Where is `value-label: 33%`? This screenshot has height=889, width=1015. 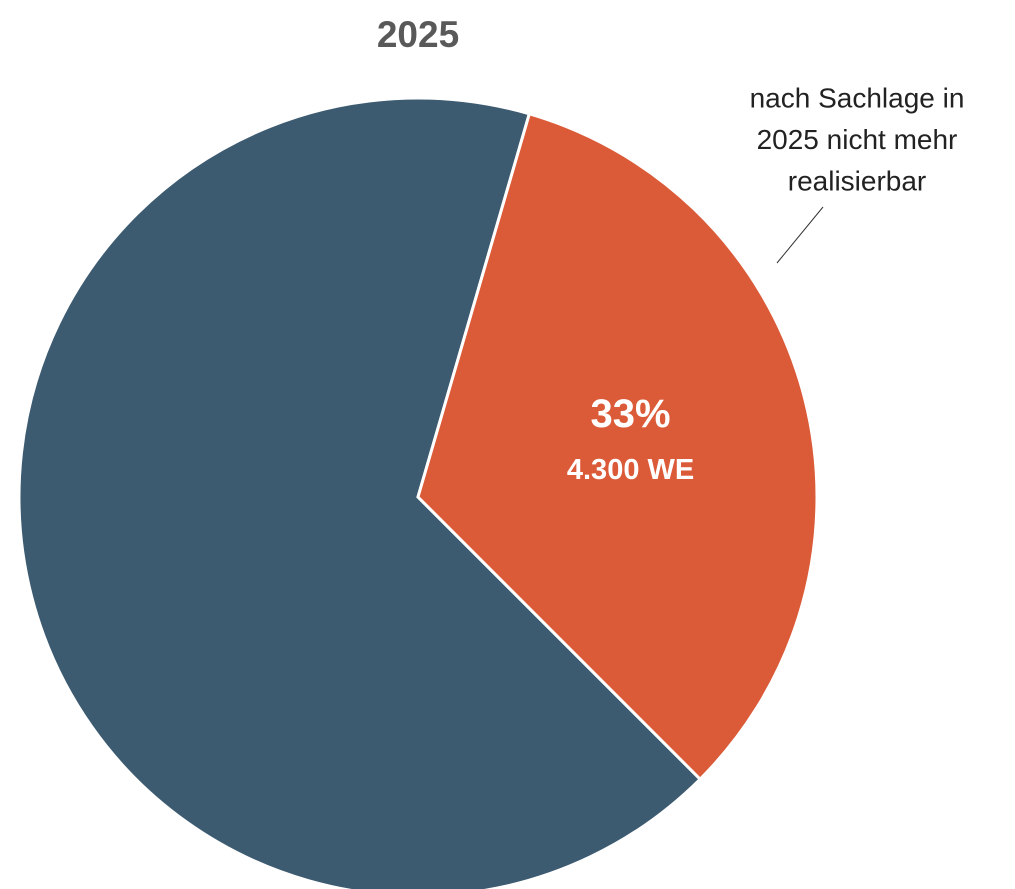 value-label: 33% is located at coordinates (631, 414).